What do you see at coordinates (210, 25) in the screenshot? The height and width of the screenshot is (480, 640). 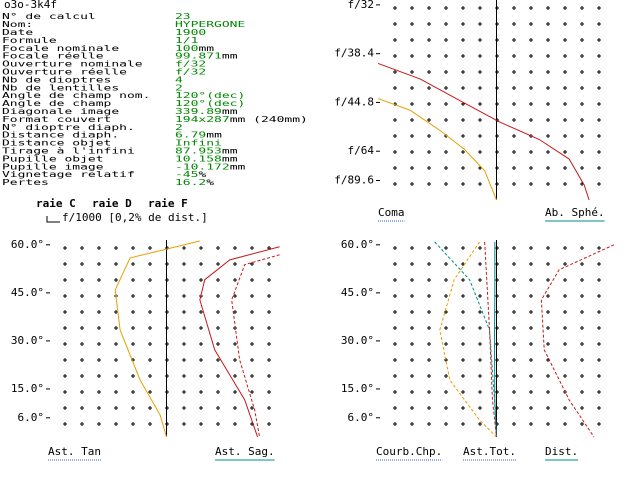 I see `value: HYPERGONE` at bounding box center [210, 25].